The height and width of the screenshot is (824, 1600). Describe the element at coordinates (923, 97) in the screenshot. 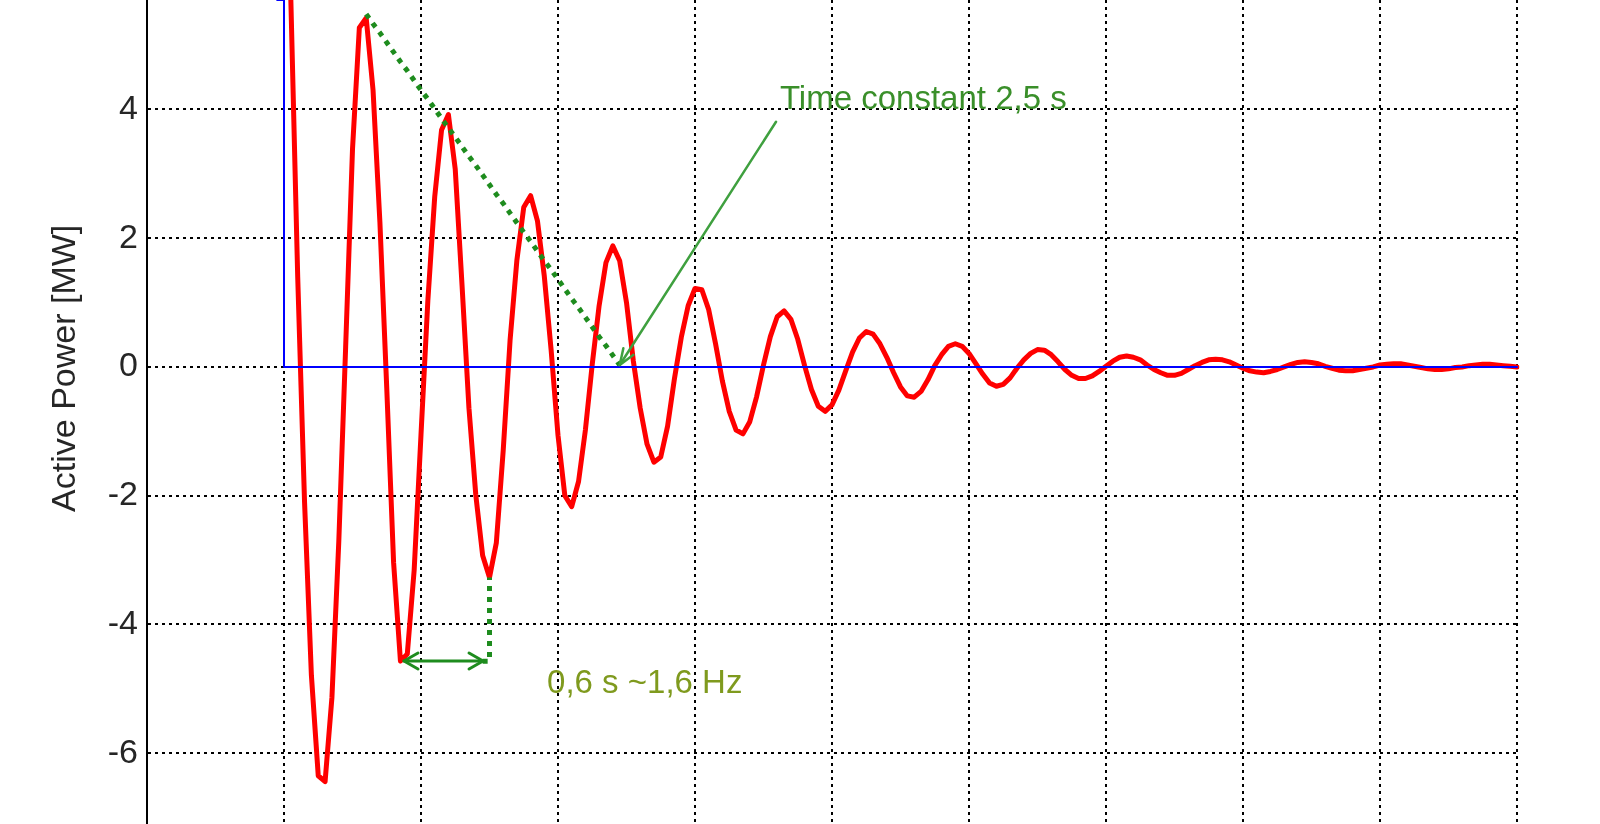

I see `annotation: Time constant 2,5 s` at that location.